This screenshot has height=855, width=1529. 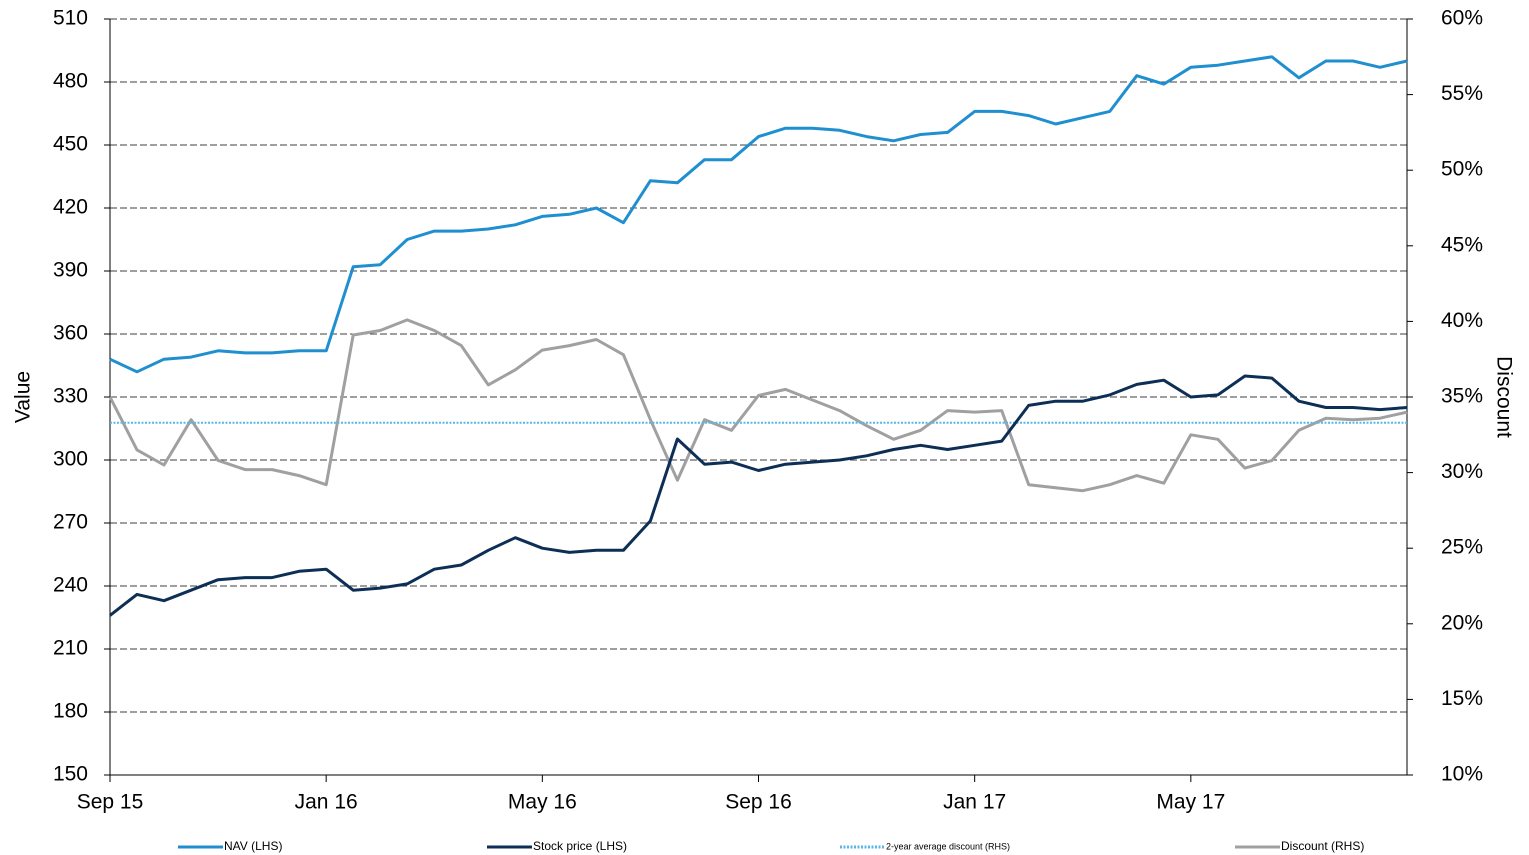 What do you see at coordinates (948, 846) in the screenshot?
I see `legend-label: 2-year average discount (RHS)` at bounding box center [948, 846].